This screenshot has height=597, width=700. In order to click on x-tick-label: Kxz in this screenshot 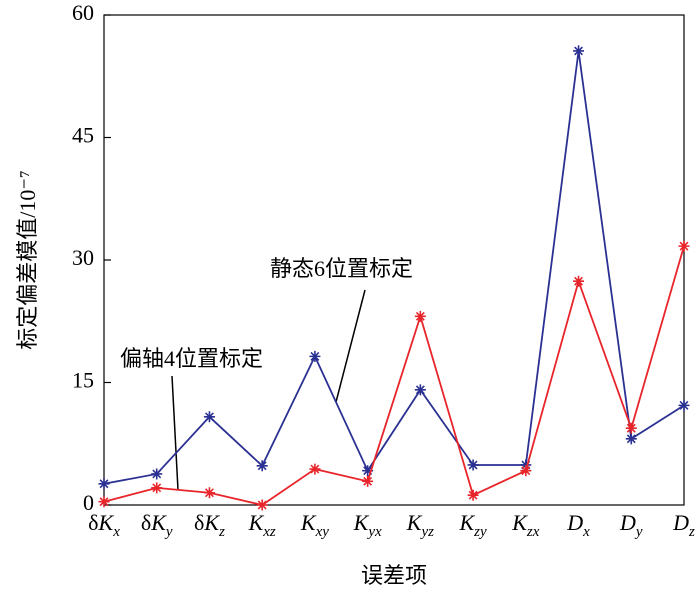, I will do `click(262, 525)`.